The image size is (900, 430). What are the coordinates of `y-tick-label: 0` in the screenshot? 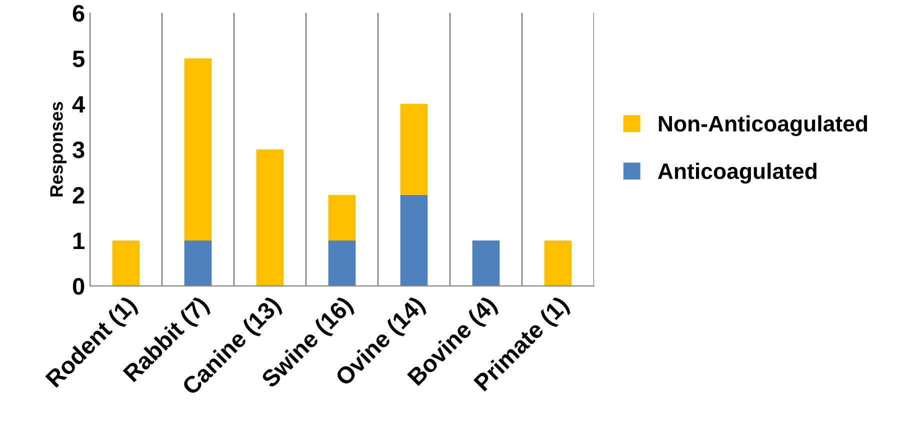 It's located at (78, 286).